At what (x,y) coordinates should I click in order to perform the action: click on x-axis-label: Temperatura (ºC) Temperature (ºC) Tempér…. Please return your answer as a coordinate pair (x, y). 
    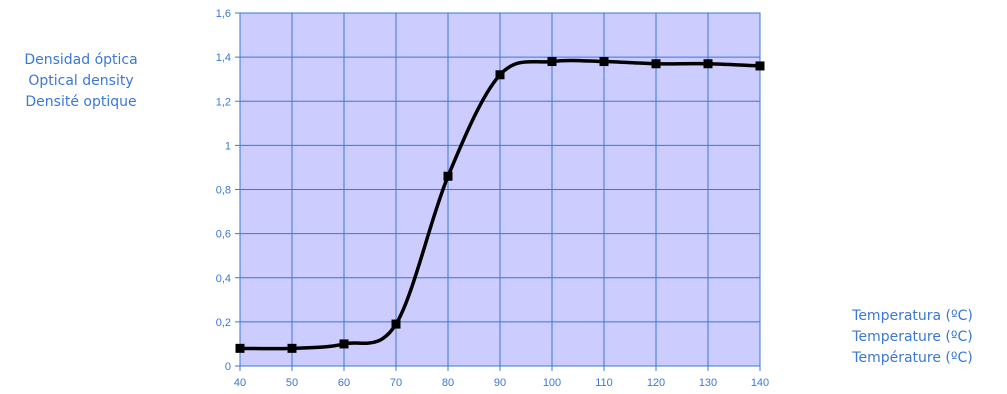
    Looking at the image, I should click on (912, 337).